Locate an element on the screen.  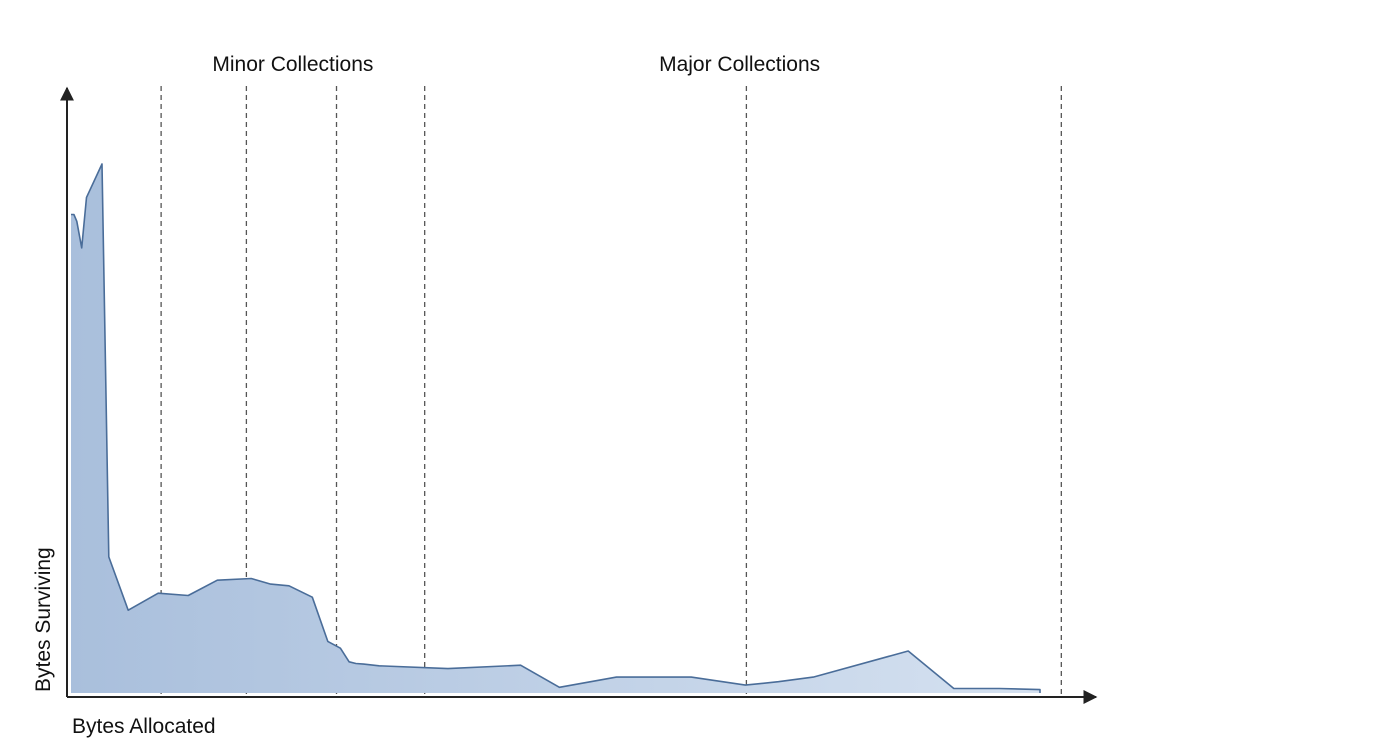
annotation-labels: Minor Collections Major Collections is located at coordinates (516, 64).